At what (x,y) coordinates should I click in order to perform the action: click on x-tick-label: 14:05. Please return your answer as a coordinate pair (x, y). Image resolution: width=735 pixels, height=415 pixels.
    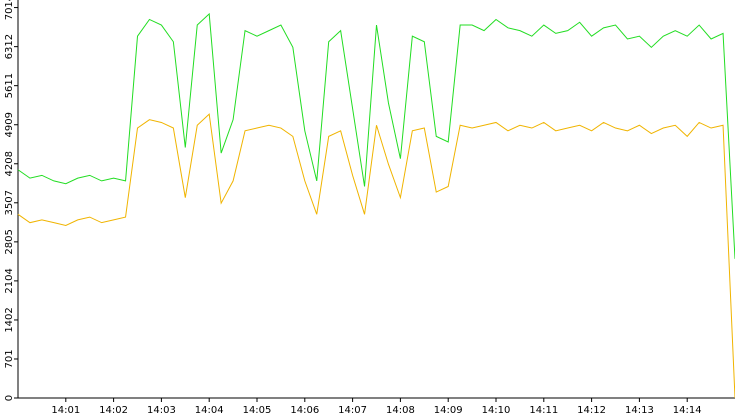
    Looking at the image, I should click on (257, 410).